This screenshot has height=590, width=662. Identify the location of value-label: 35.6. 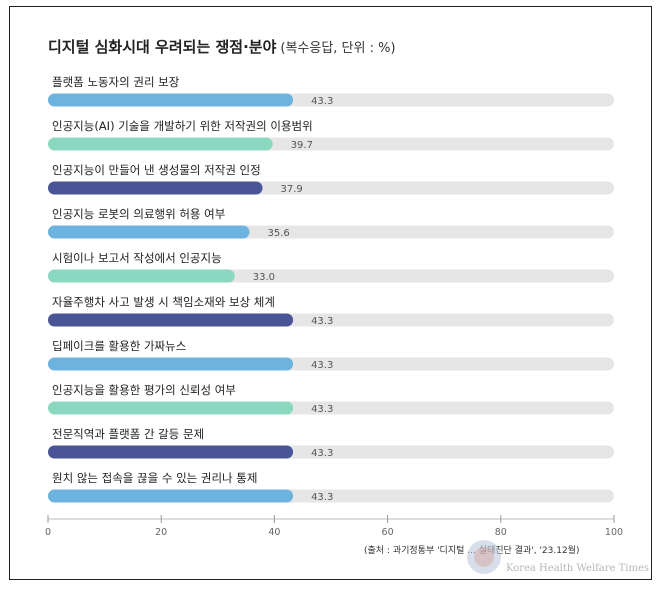
(278, 233).